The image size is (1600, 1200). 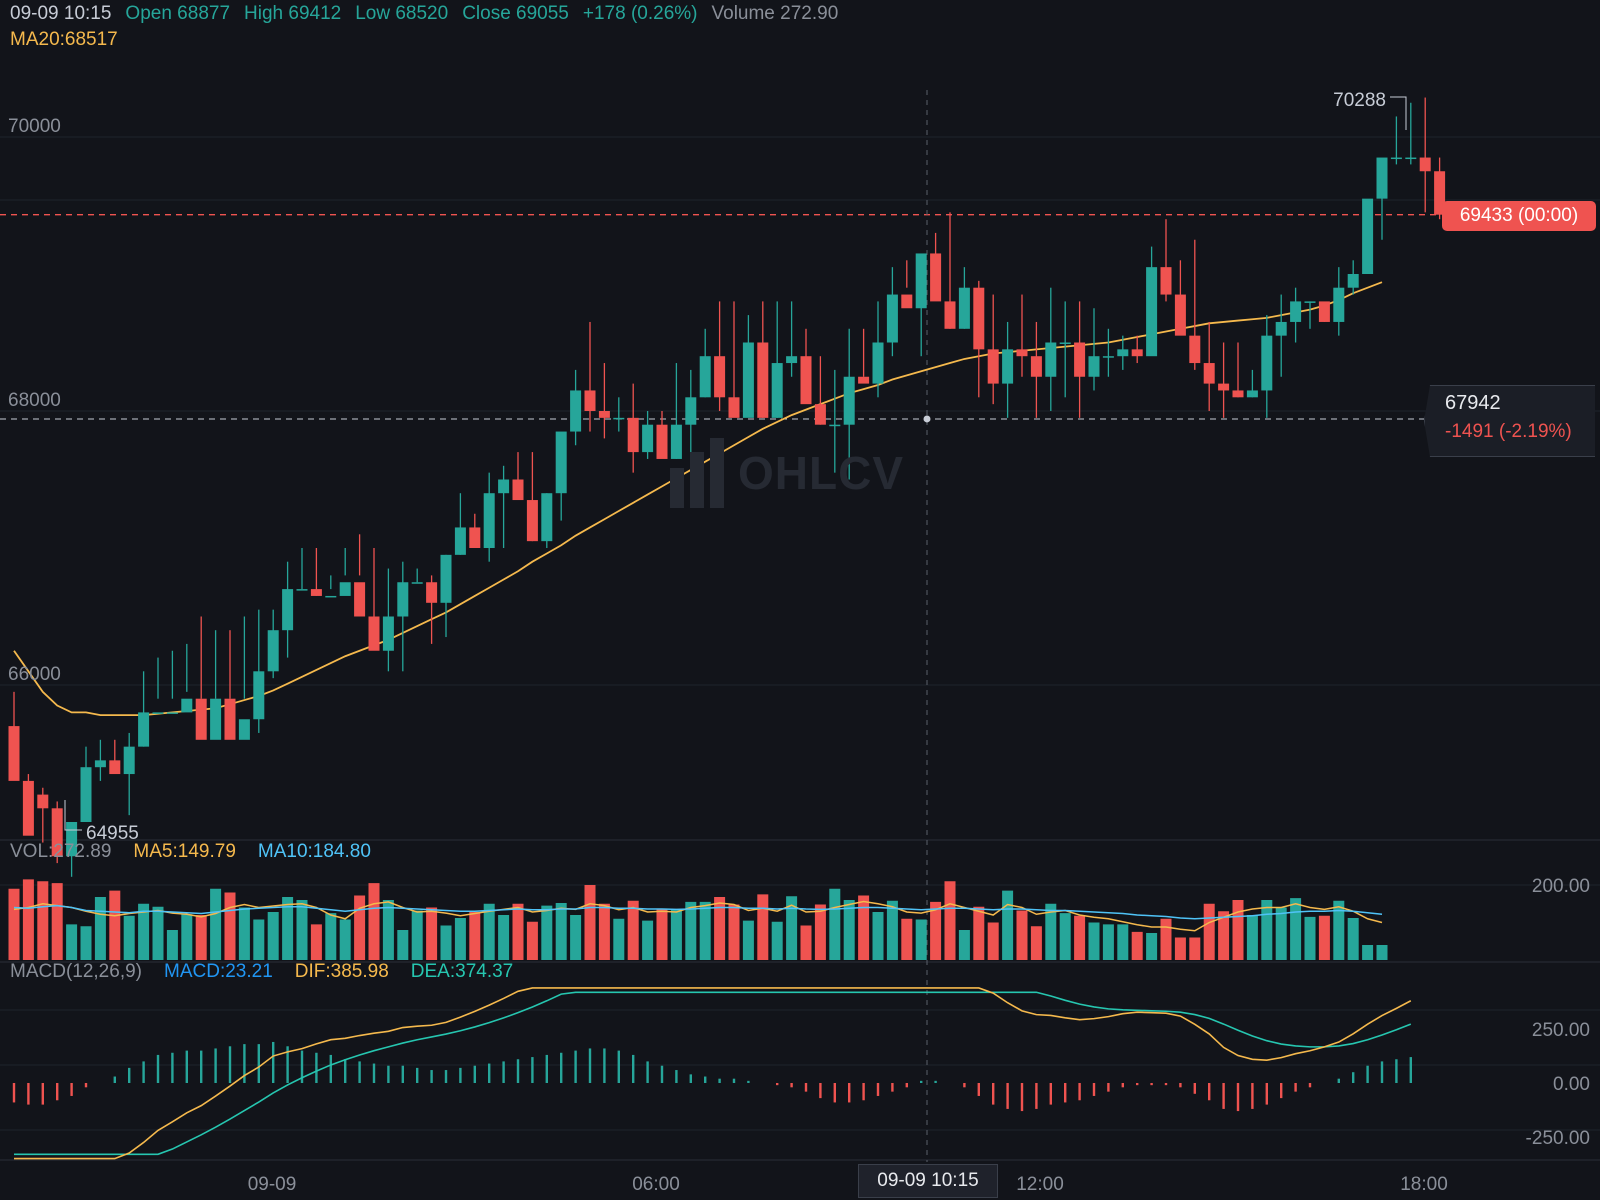 I want to click on macd-dif-line, so click(x=713, y=1073).